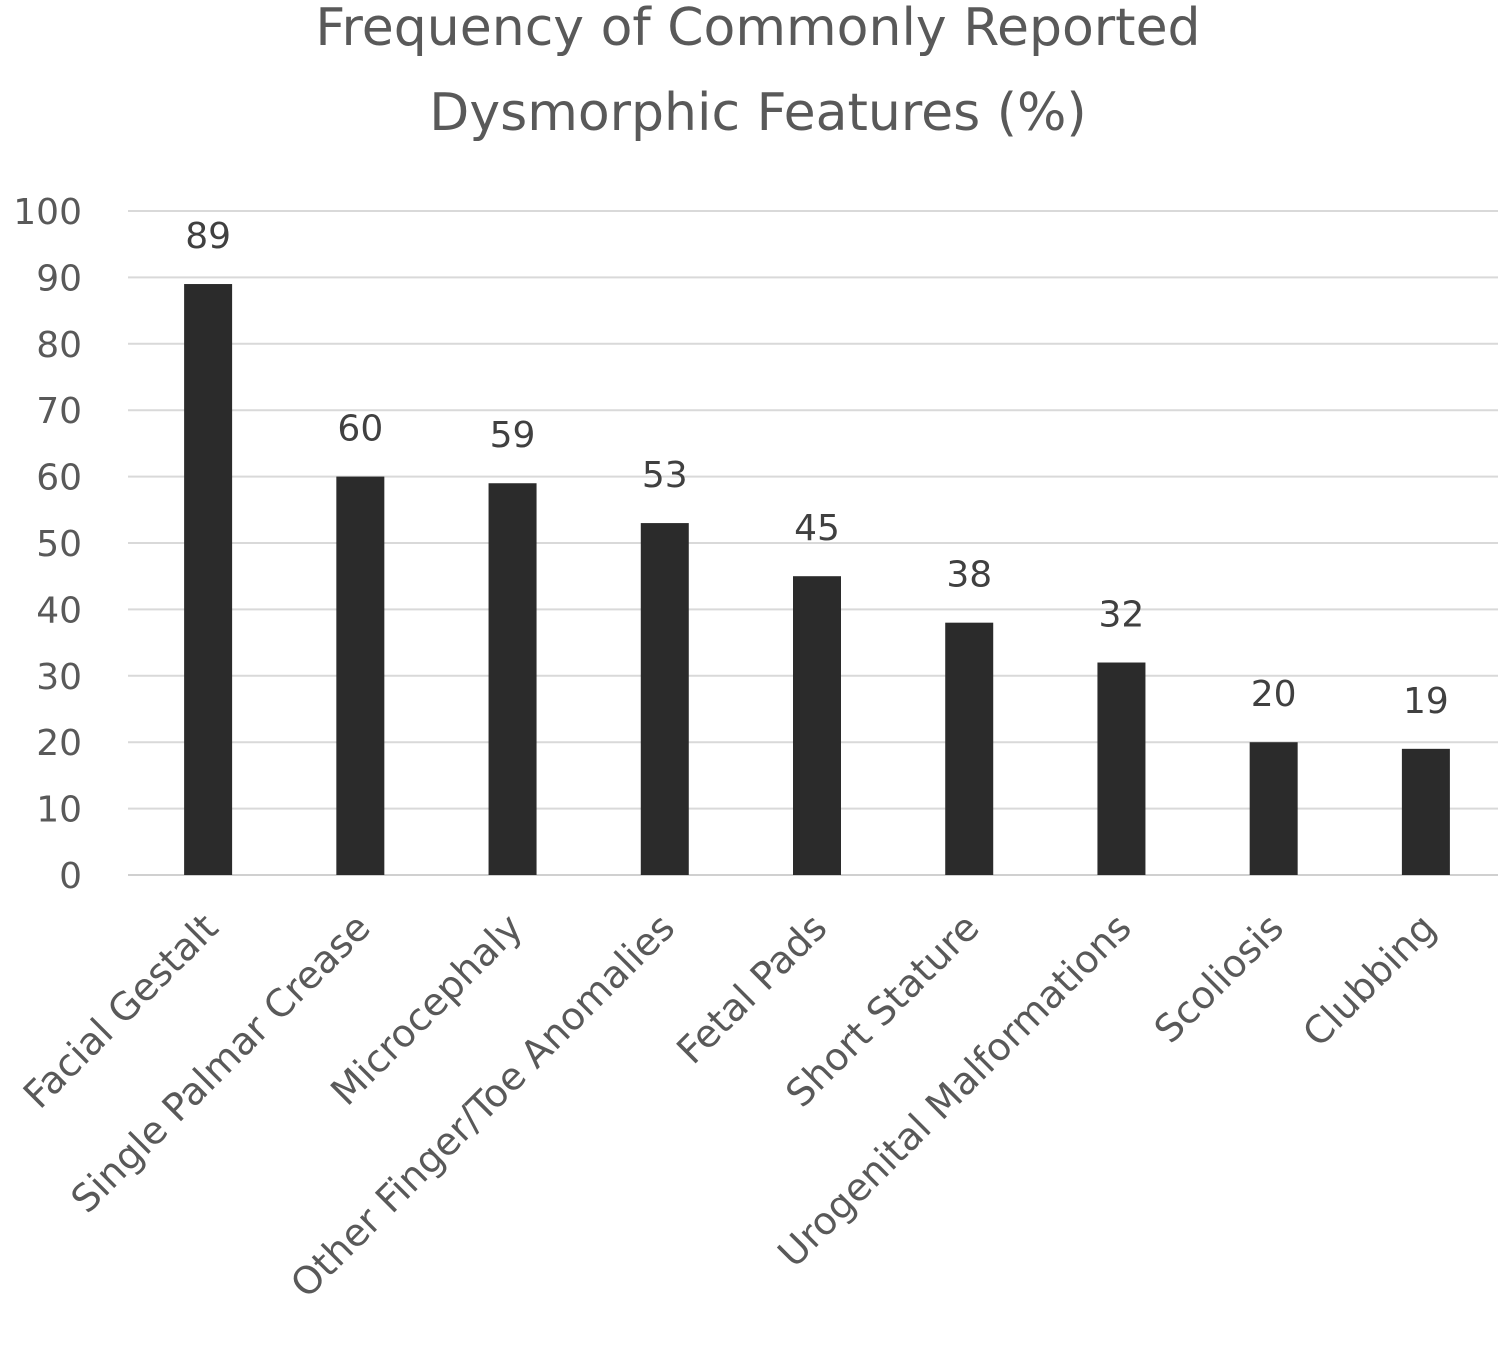 This screenshot has height=1356, width=1500. Describe the element at coordinates (59, 610) in the screenshot. I see `y-tick-label: 40` at that location.